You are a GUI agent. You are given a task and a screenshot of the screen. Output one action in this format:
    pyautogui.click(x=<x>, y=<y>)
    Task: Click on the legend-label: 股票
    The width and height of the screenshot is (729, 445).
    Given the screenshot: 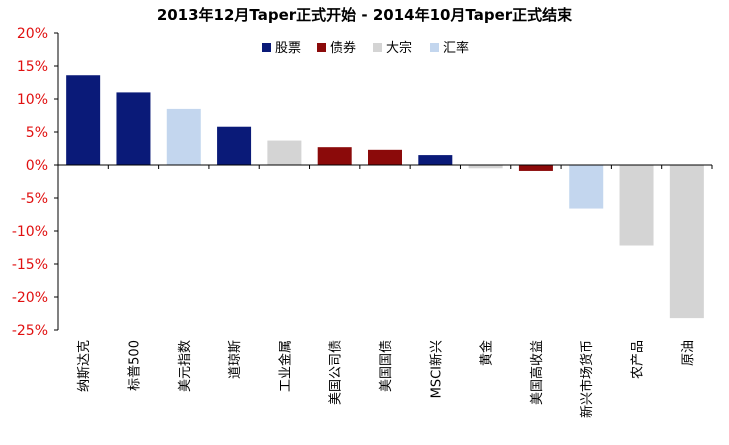 What is the action you would take?
    pyautogui.click(x=288, y=48)
    